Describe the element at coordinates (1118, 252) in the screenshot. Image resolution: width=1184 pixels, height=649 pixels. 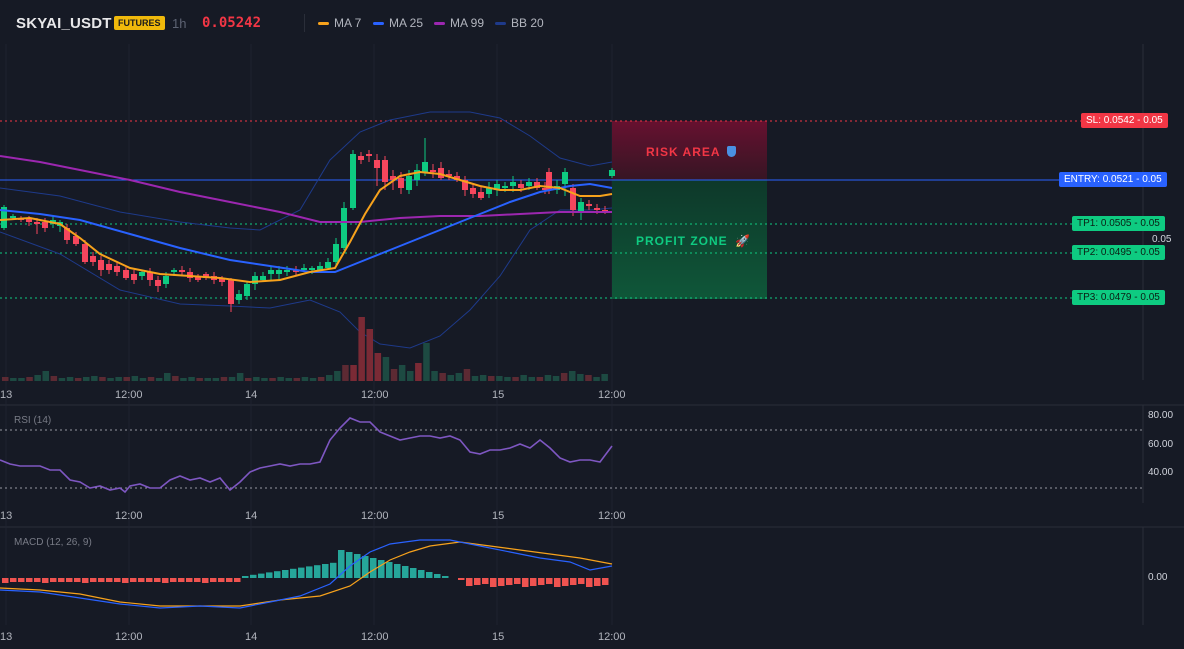
I see `tp2-price-tag: TP2: 0.0495 - 0.05` at that location.